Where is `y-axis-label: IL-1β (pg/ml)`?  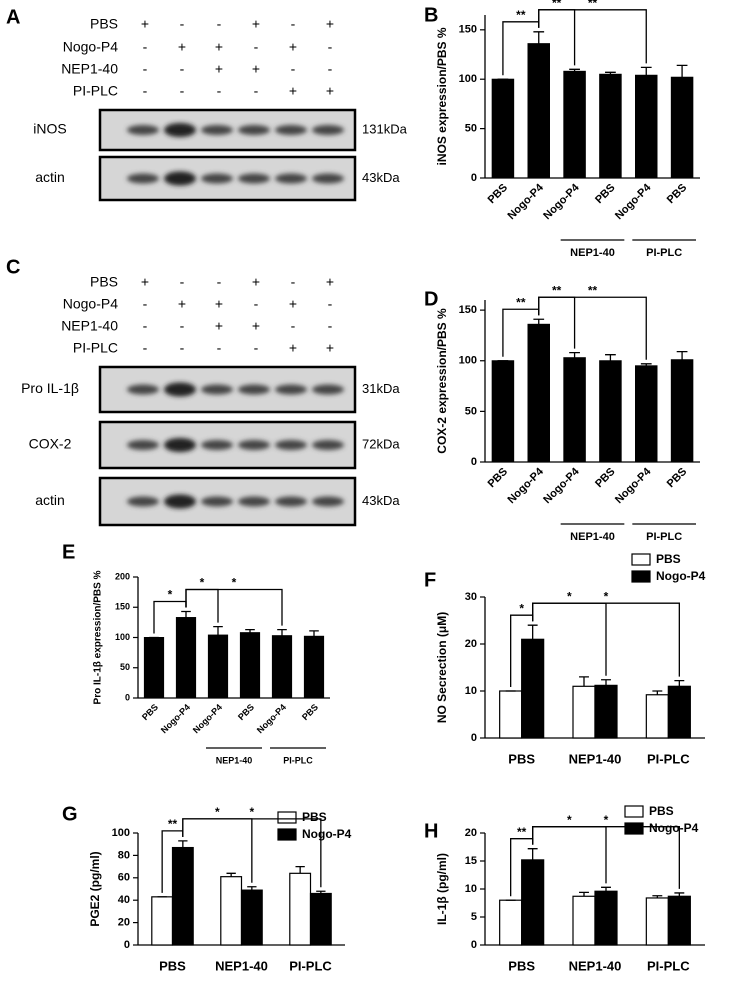 y-axis-label: IL-1β (pg/ml) is located at coordinates (442, 889).